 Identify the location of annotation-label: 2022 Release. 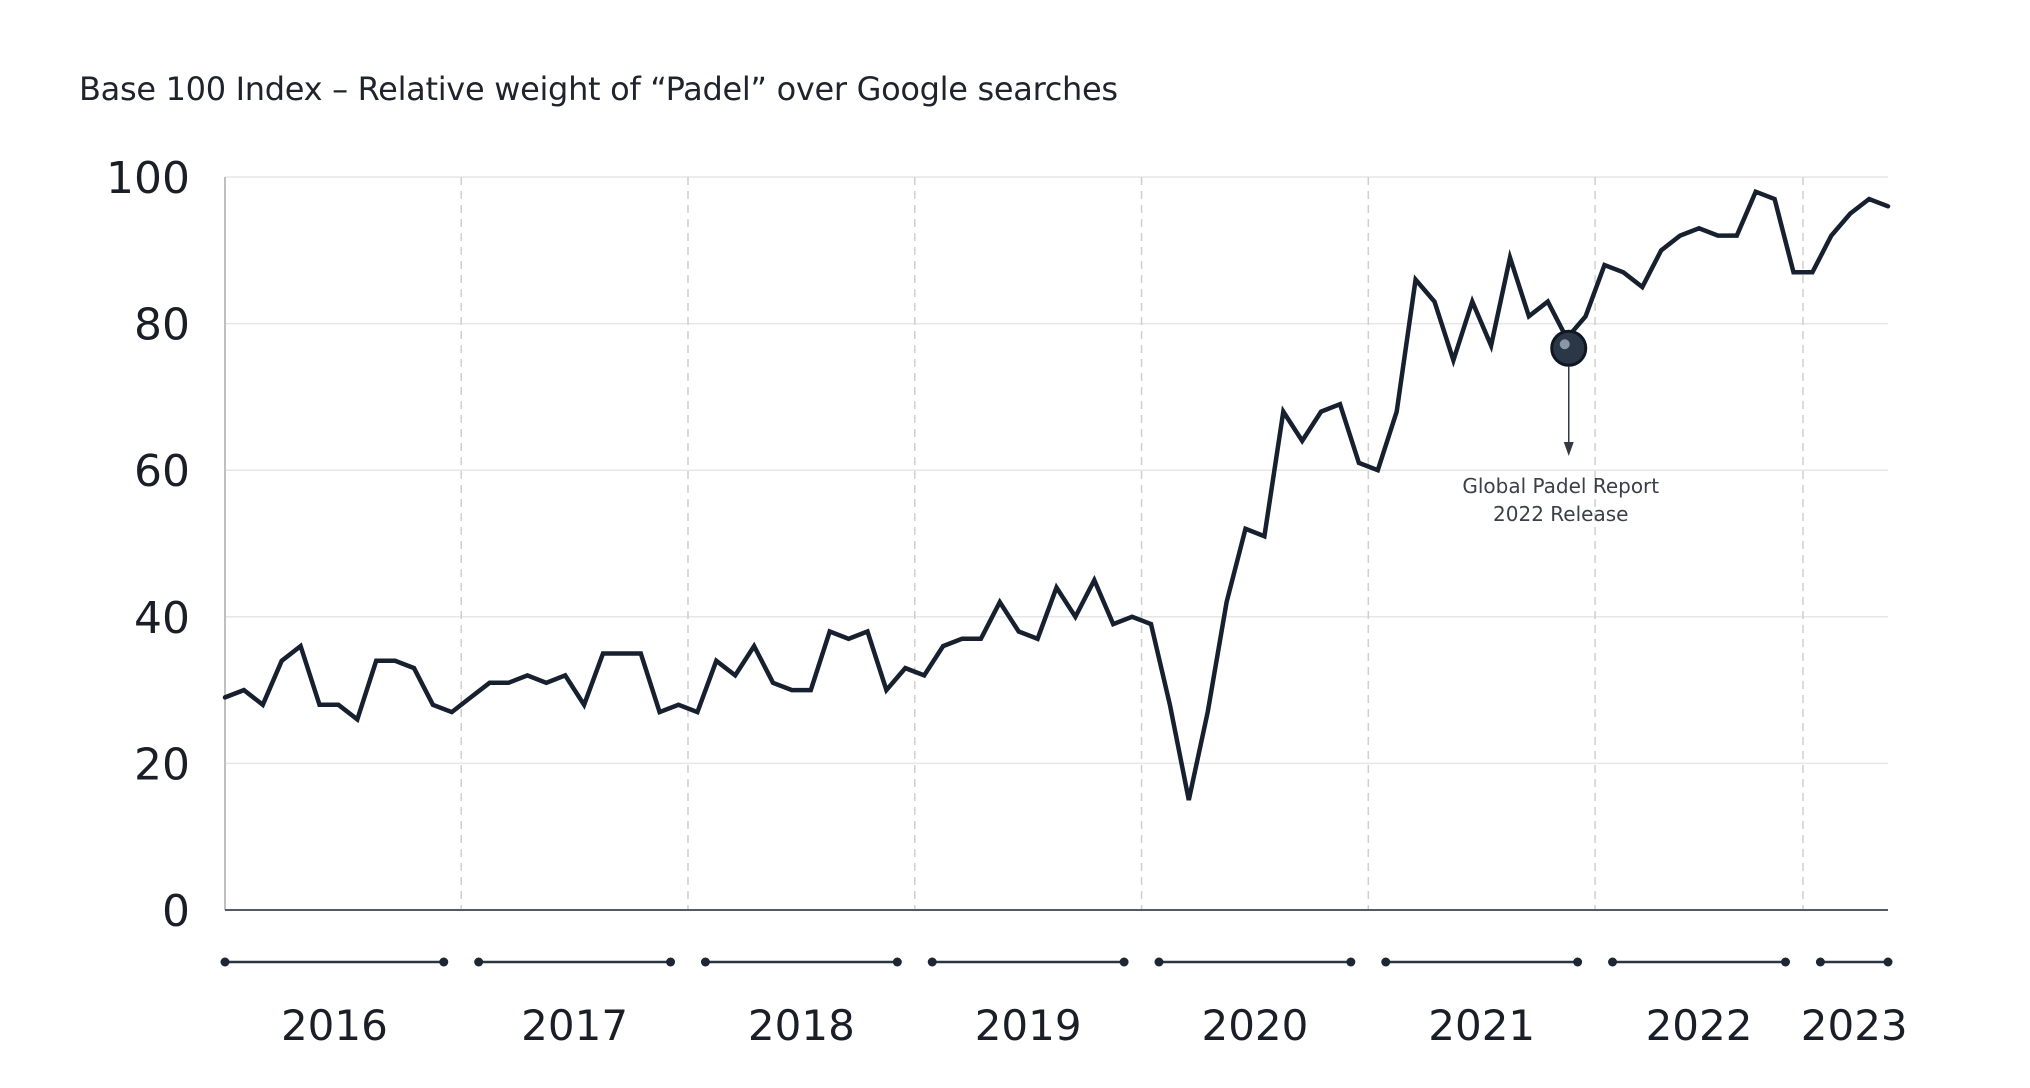
(1560, 514).